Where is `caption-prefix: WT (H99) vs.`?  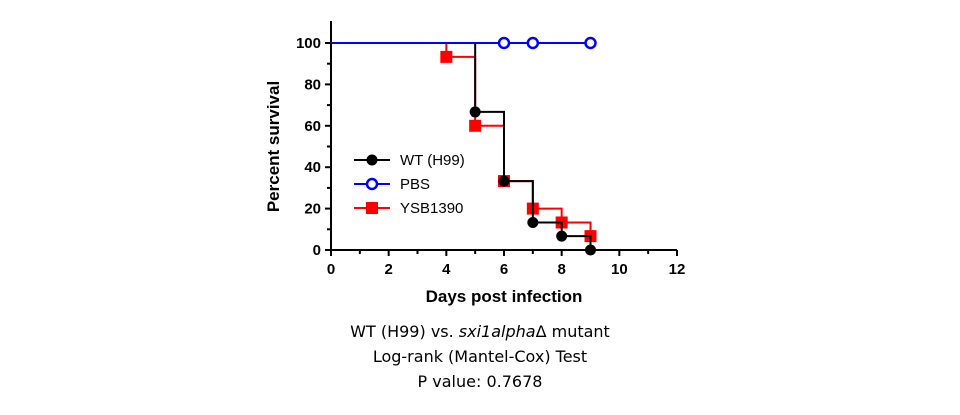 caption-prefix: WT (H99) vs. is located at coordinates (404, 331).